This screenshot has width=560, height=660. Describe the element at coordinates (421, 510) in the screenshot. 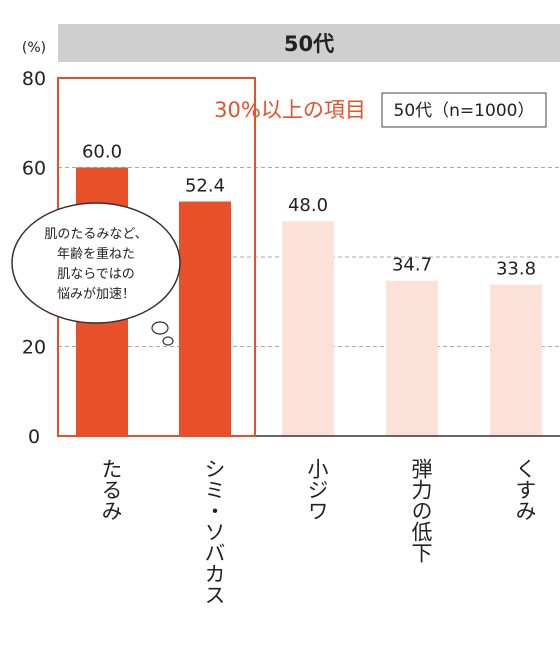

I see `category-label: 弾力の低下` at that location.